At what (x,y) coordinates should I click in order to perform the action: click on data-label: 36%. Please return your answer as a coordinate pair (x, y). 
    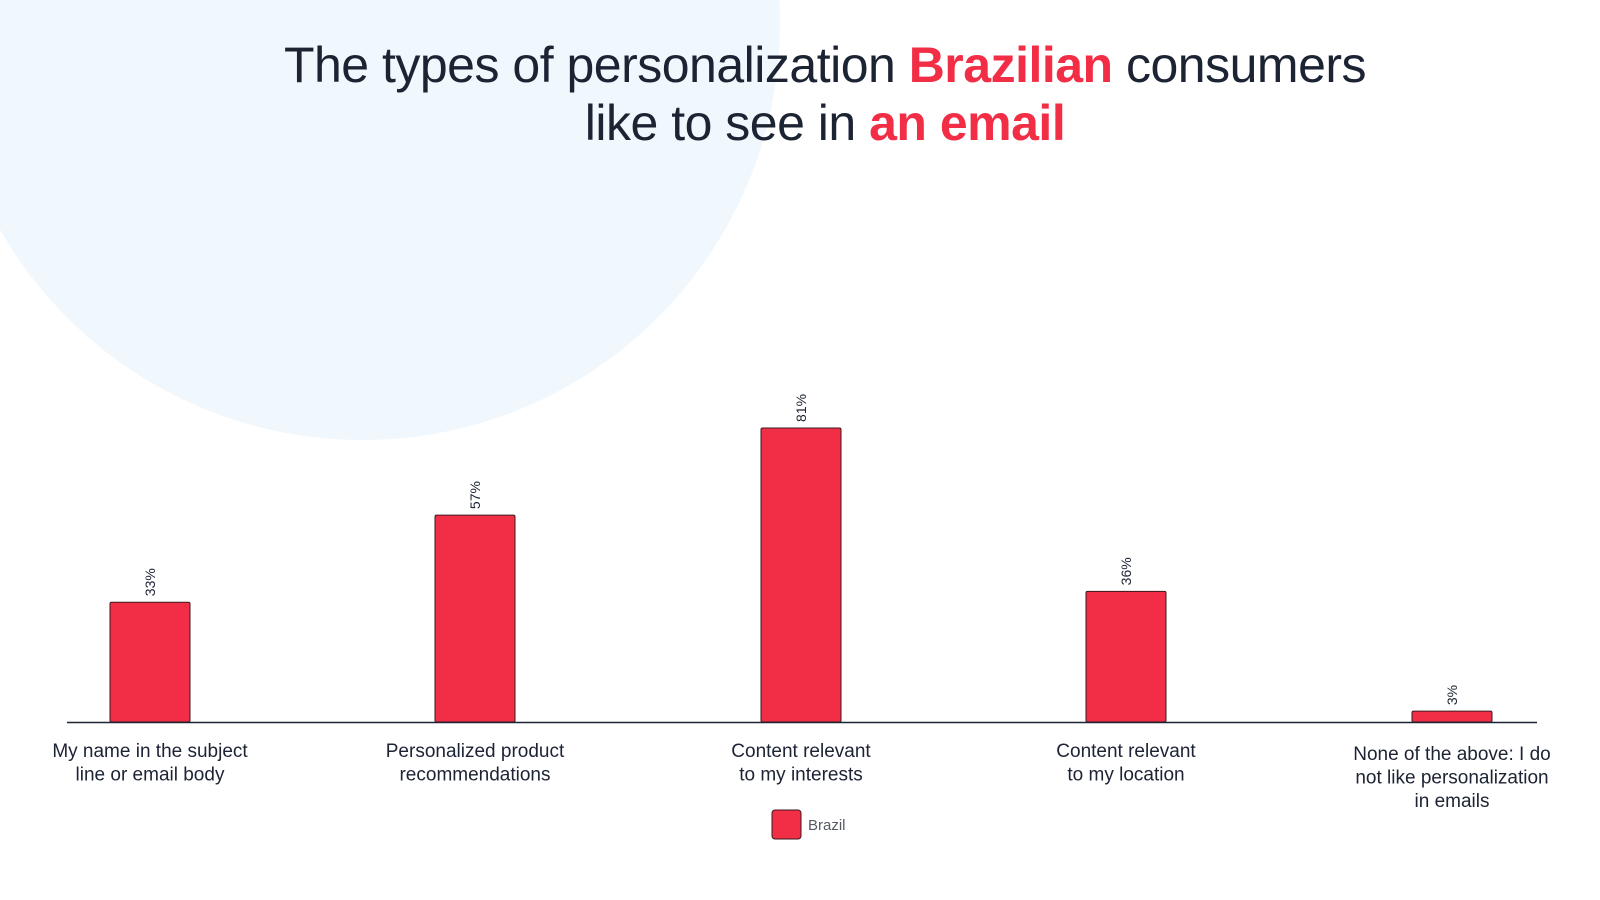
    Looking at the image, I should click on (1126, 571).